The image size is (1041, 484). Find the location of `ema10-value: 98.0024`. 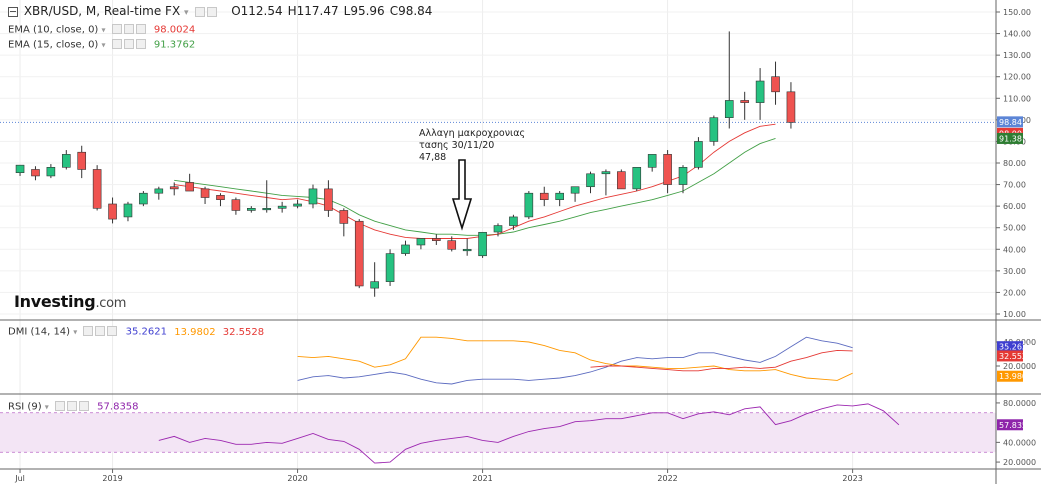

ema10-value: 98.0024 is located at coordinates (174, 30).